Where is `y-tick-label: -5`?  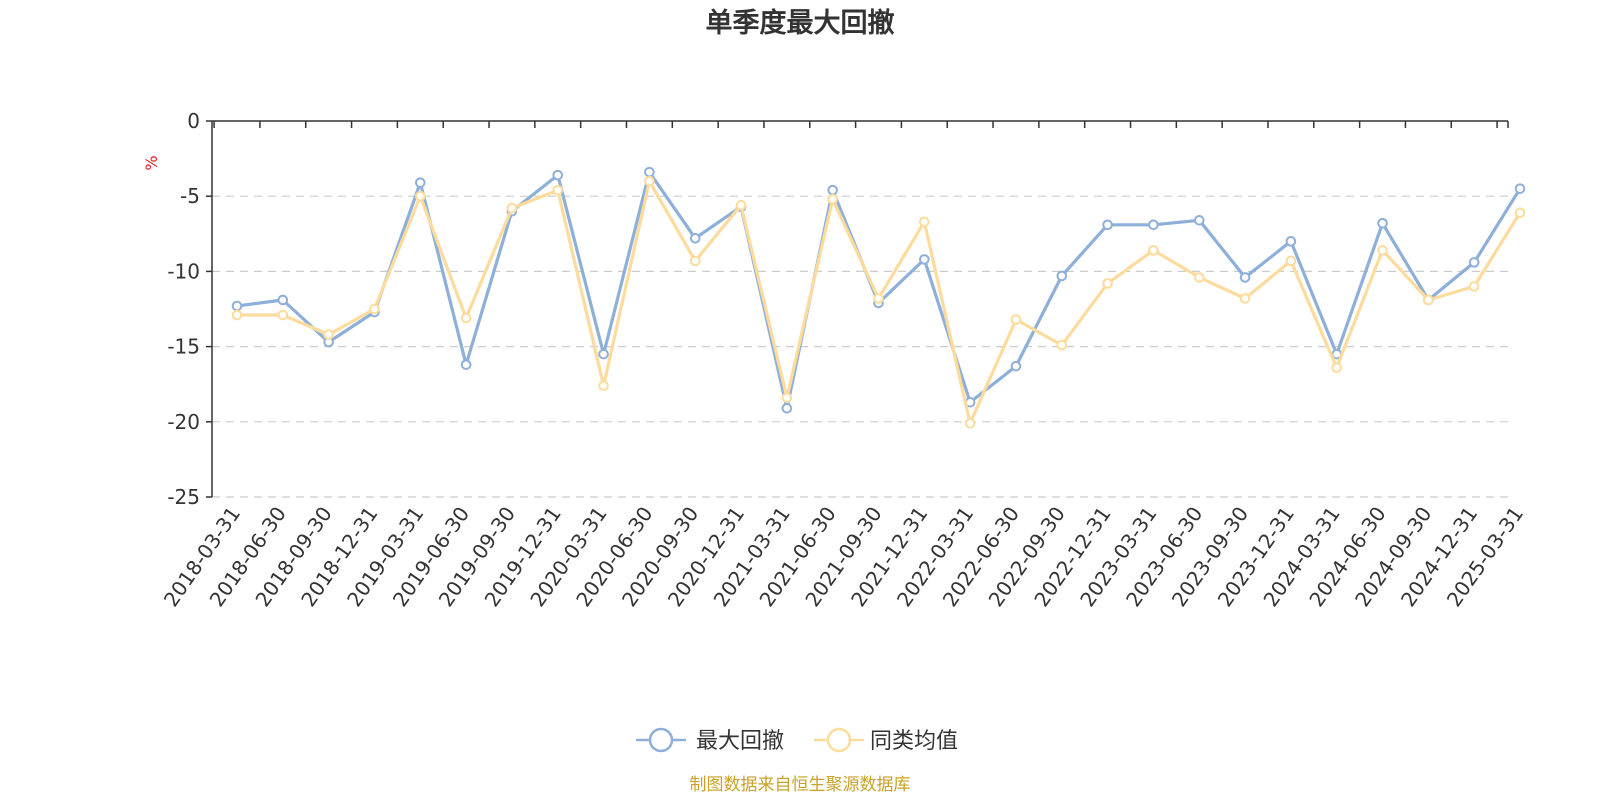
y-tick-label: -5 is located at coordinates (190, 196).